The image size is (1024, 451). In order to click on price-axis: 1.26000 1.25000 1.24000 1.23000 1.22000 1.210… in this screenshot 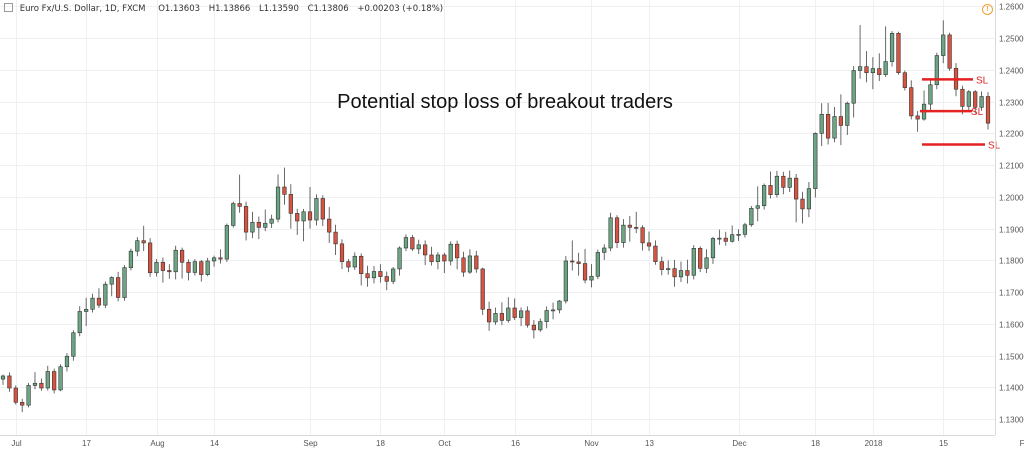, I will do `click(1009, 217)`.